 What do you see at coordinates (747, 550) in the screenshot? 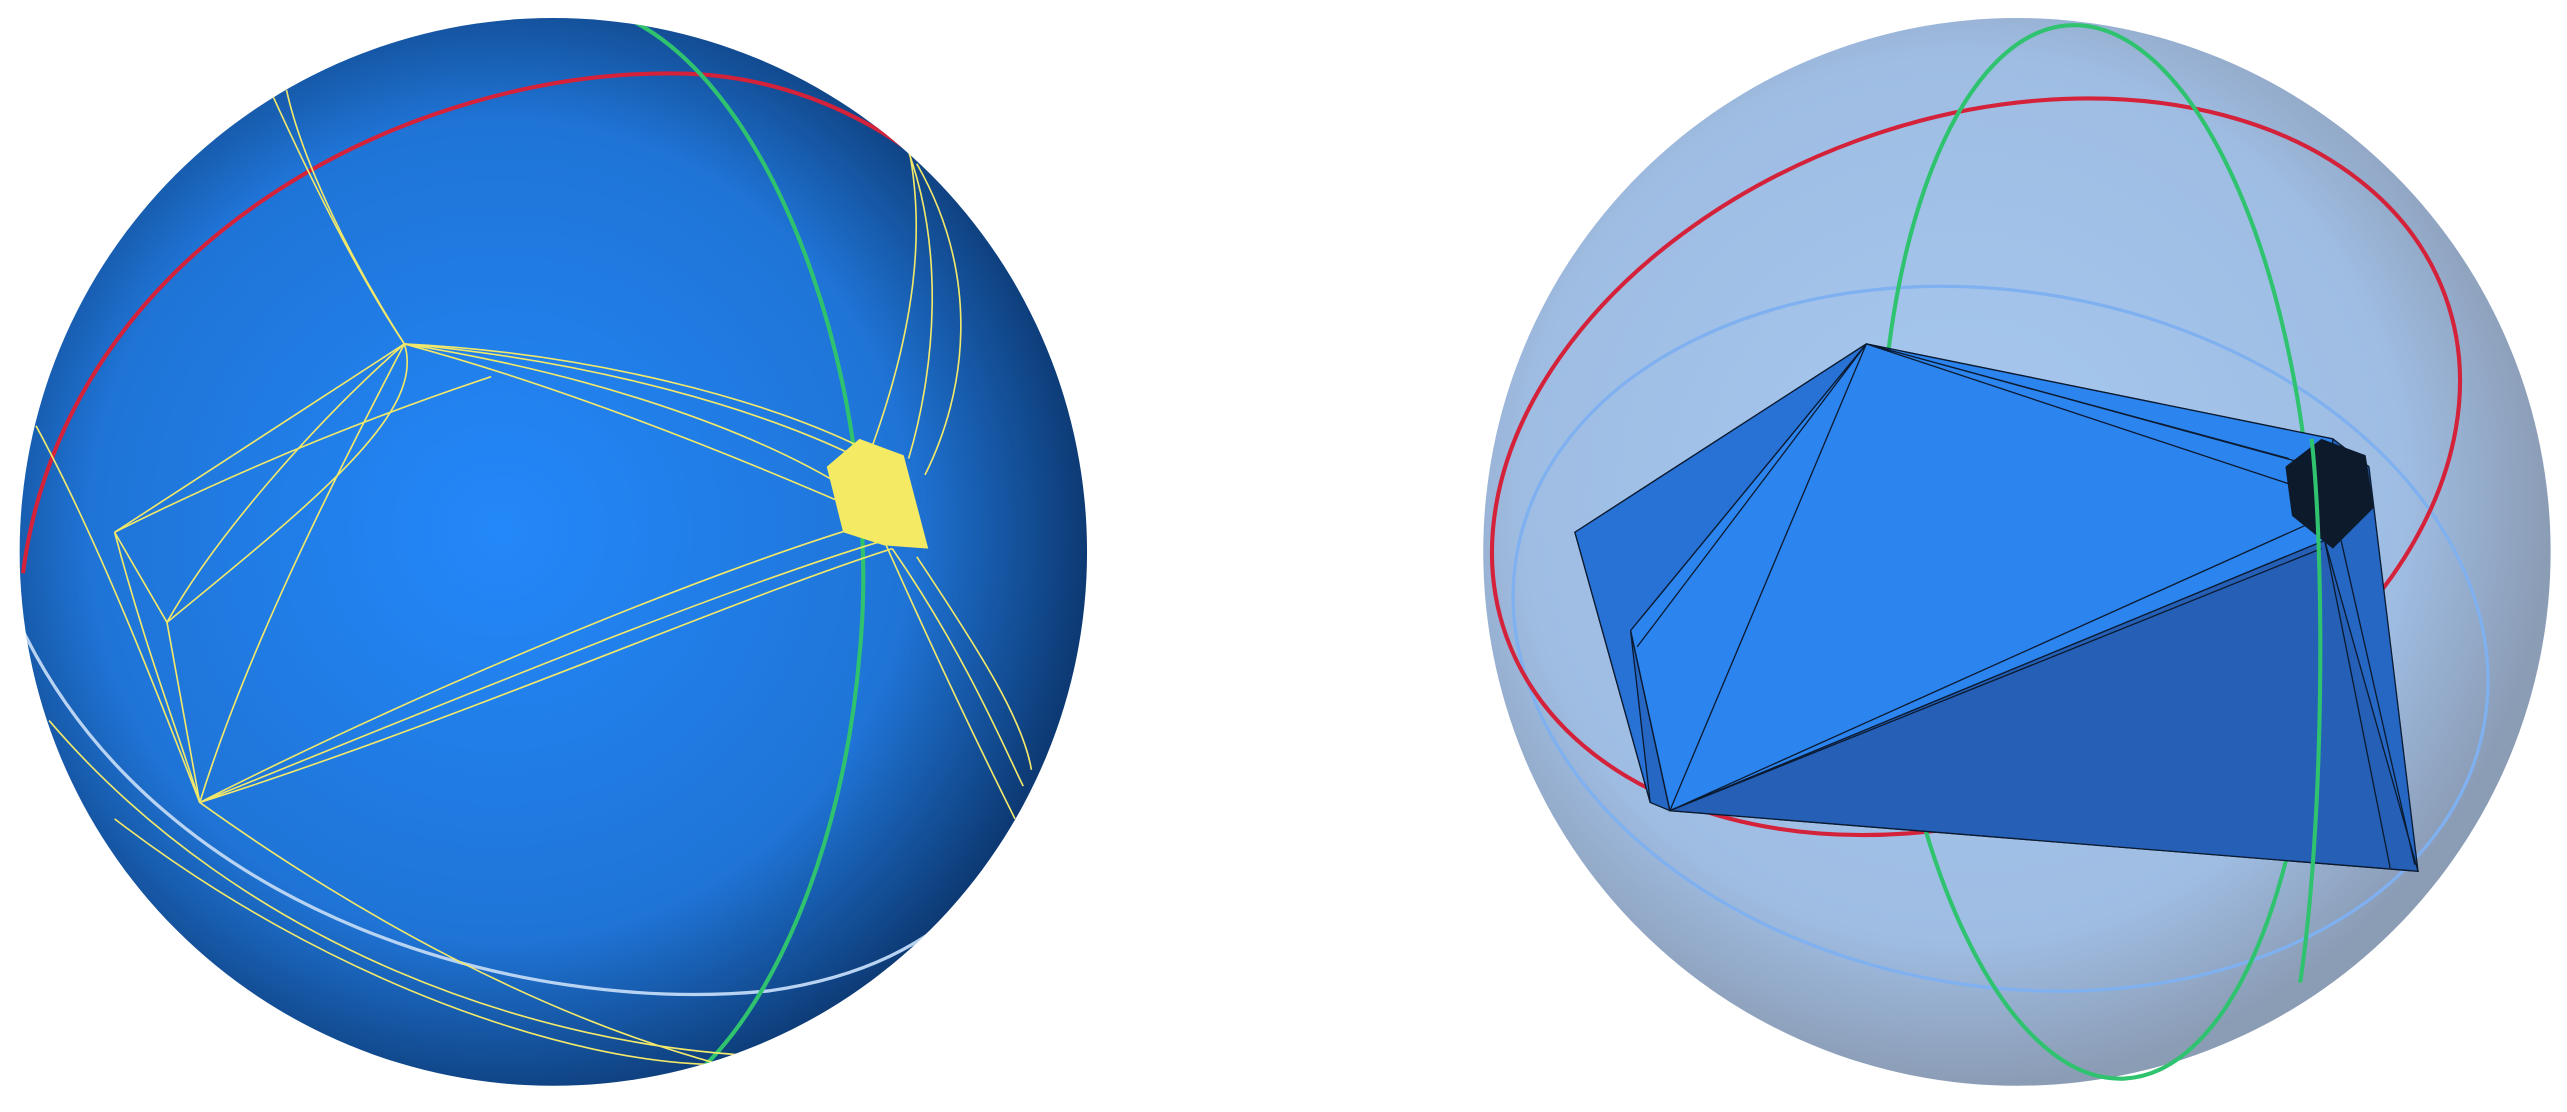
I see `green-circle` at bounding box center [747, 550].